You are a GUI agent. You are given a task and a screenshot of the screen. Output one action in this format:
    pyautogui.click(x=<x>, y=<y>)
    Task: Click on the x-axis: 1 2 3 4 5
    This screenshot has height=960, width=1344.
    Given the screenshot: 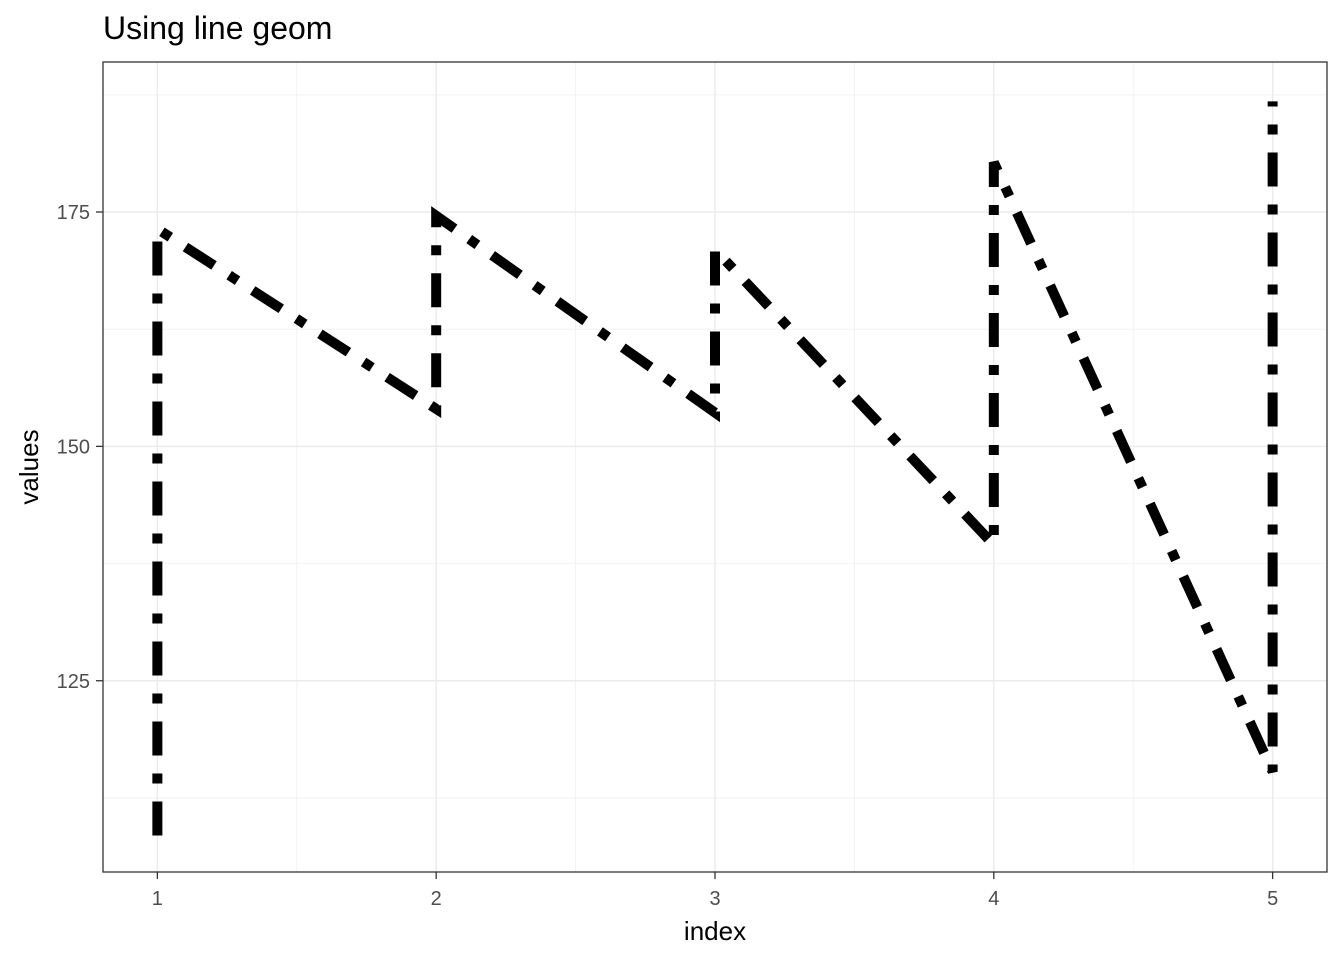 What is the action you would take?
    pyautogui.click(x=715, y=891)
    